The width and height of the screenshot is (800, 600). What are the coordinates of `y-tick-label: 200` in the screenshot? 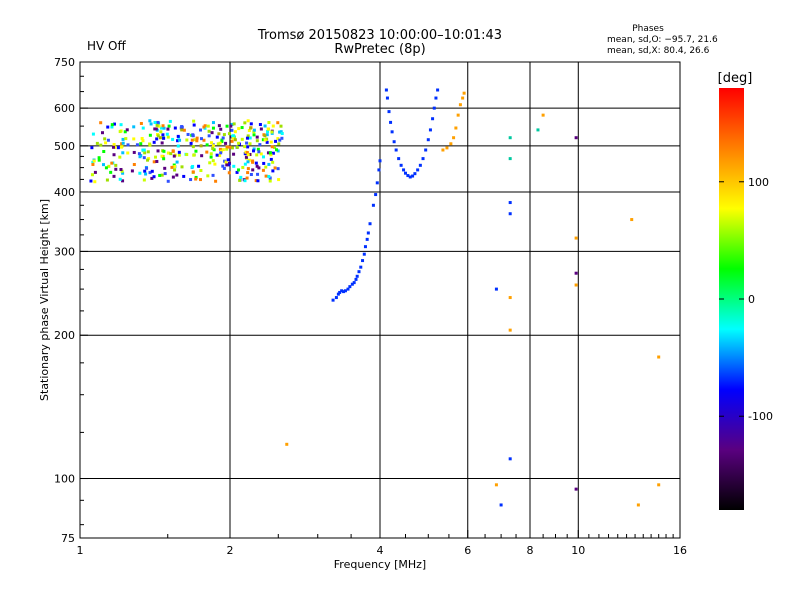 It's located at (64, 335).